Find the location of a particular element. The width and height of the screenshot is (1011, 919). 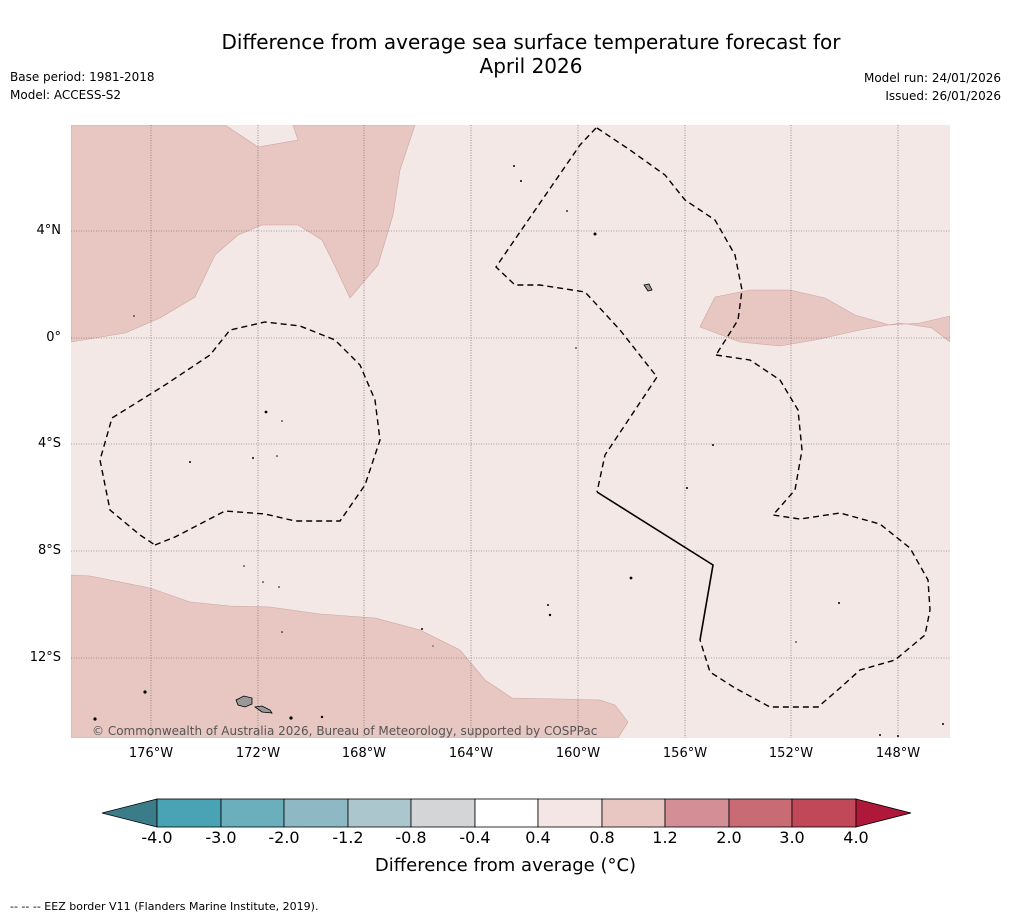

colorbar-tick-8: 0.8 is located at coordinates (602, 837).